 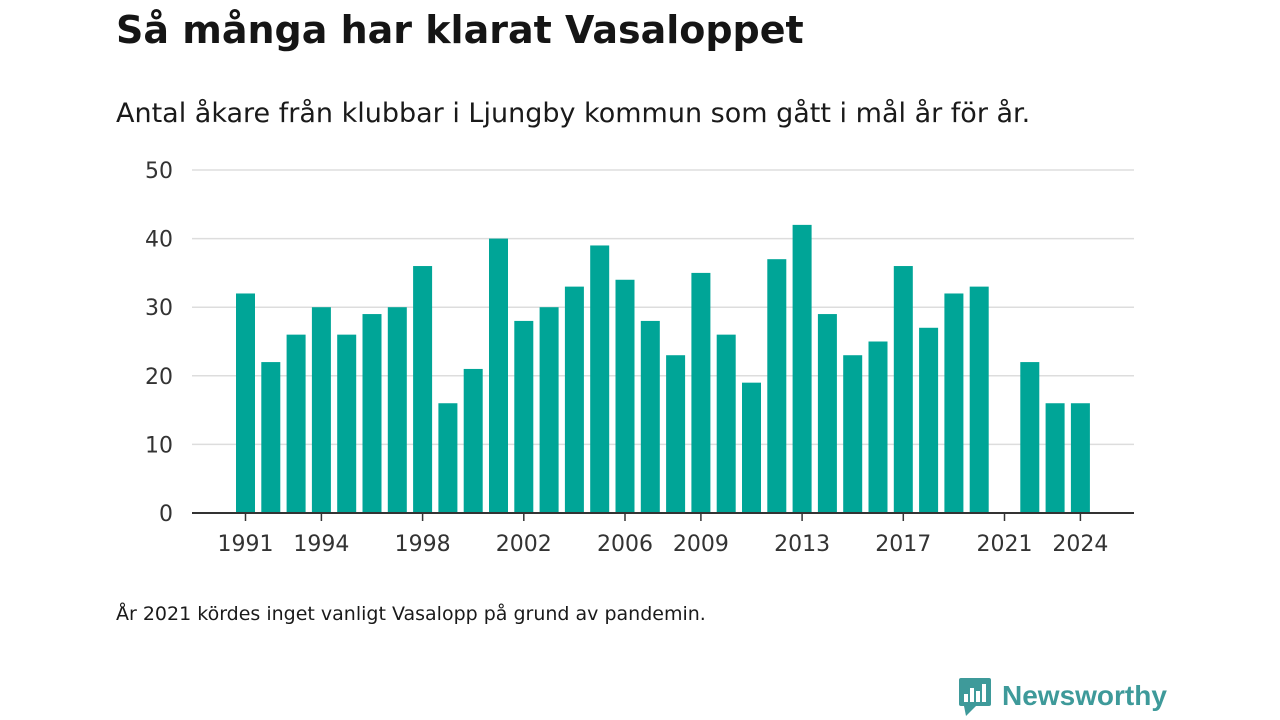 What do you see at coordinates (321, 544) in the screenshot?
I see `x-tick-label: 1994` at bounding box center [321, 544].